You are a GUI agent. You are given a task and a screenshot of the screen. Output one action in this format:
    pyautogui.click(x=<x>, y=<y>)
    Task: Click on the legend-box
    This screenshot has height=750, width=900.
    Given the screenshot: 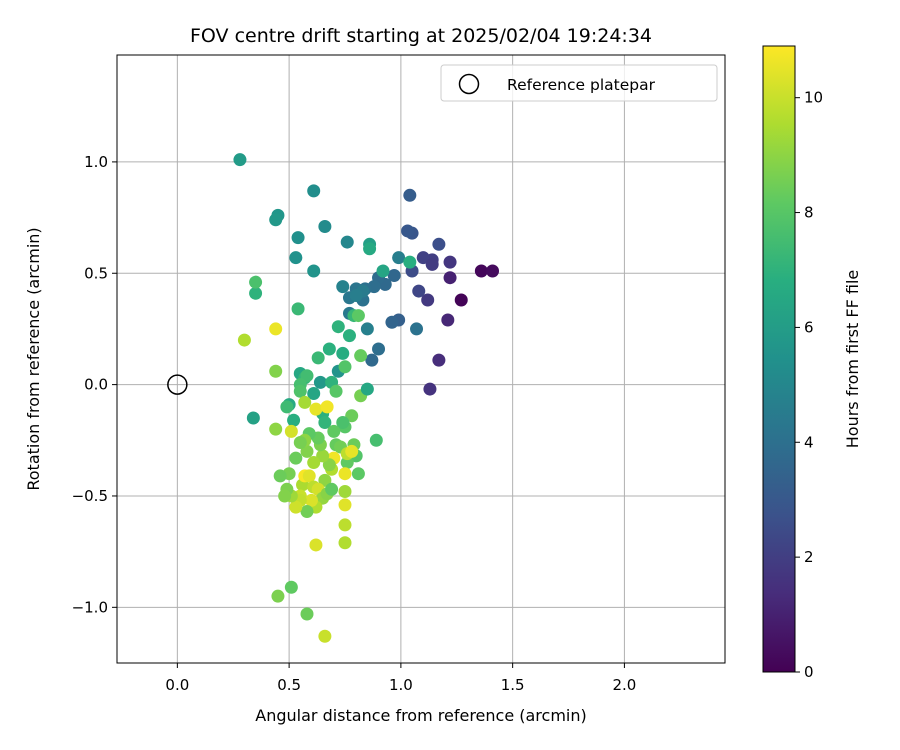 What is the action you would take?
    pyautogui.click(x=579, y=83)
    